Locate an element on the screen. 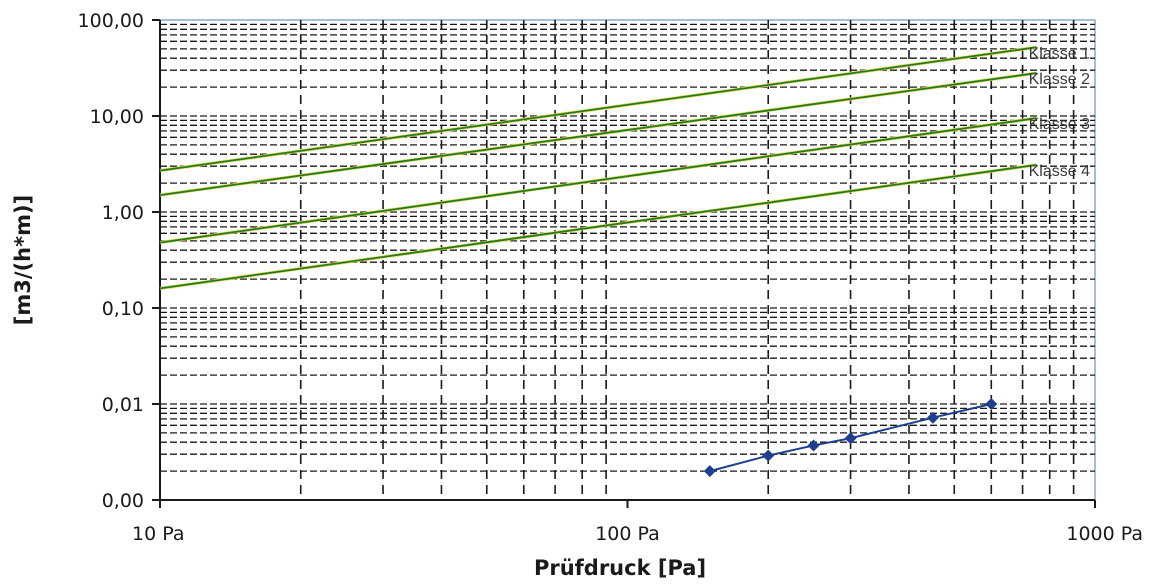 Image resolution: width=1157 pixels, height=586 pixels. y-tick-label: 0,01 is located at coordinates (123, 405).